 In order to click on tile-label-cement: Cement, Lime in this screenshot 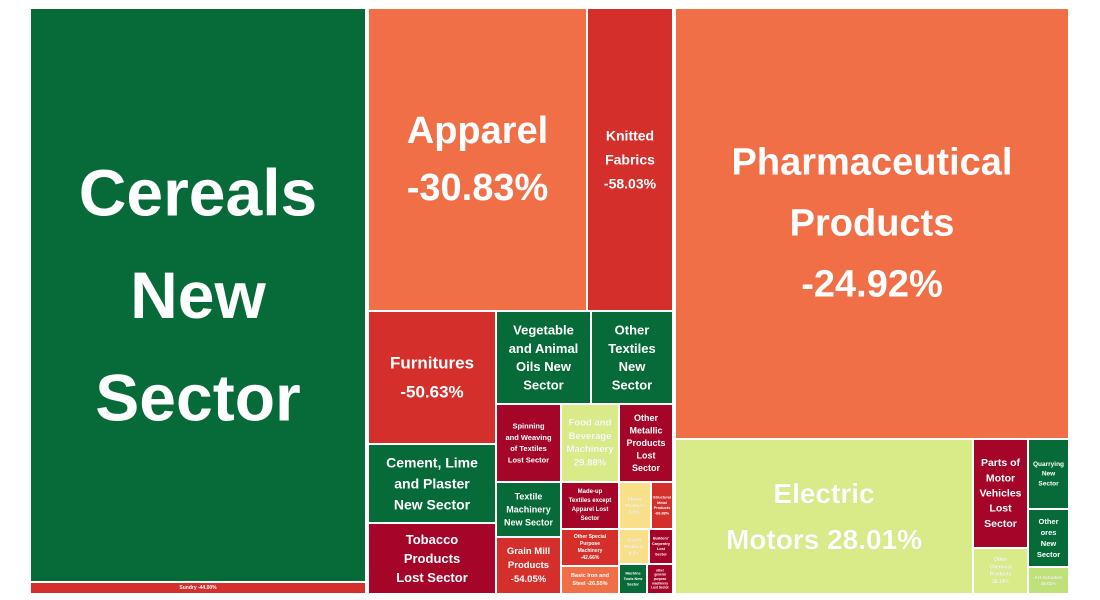, I will do `click(432, 463)`.